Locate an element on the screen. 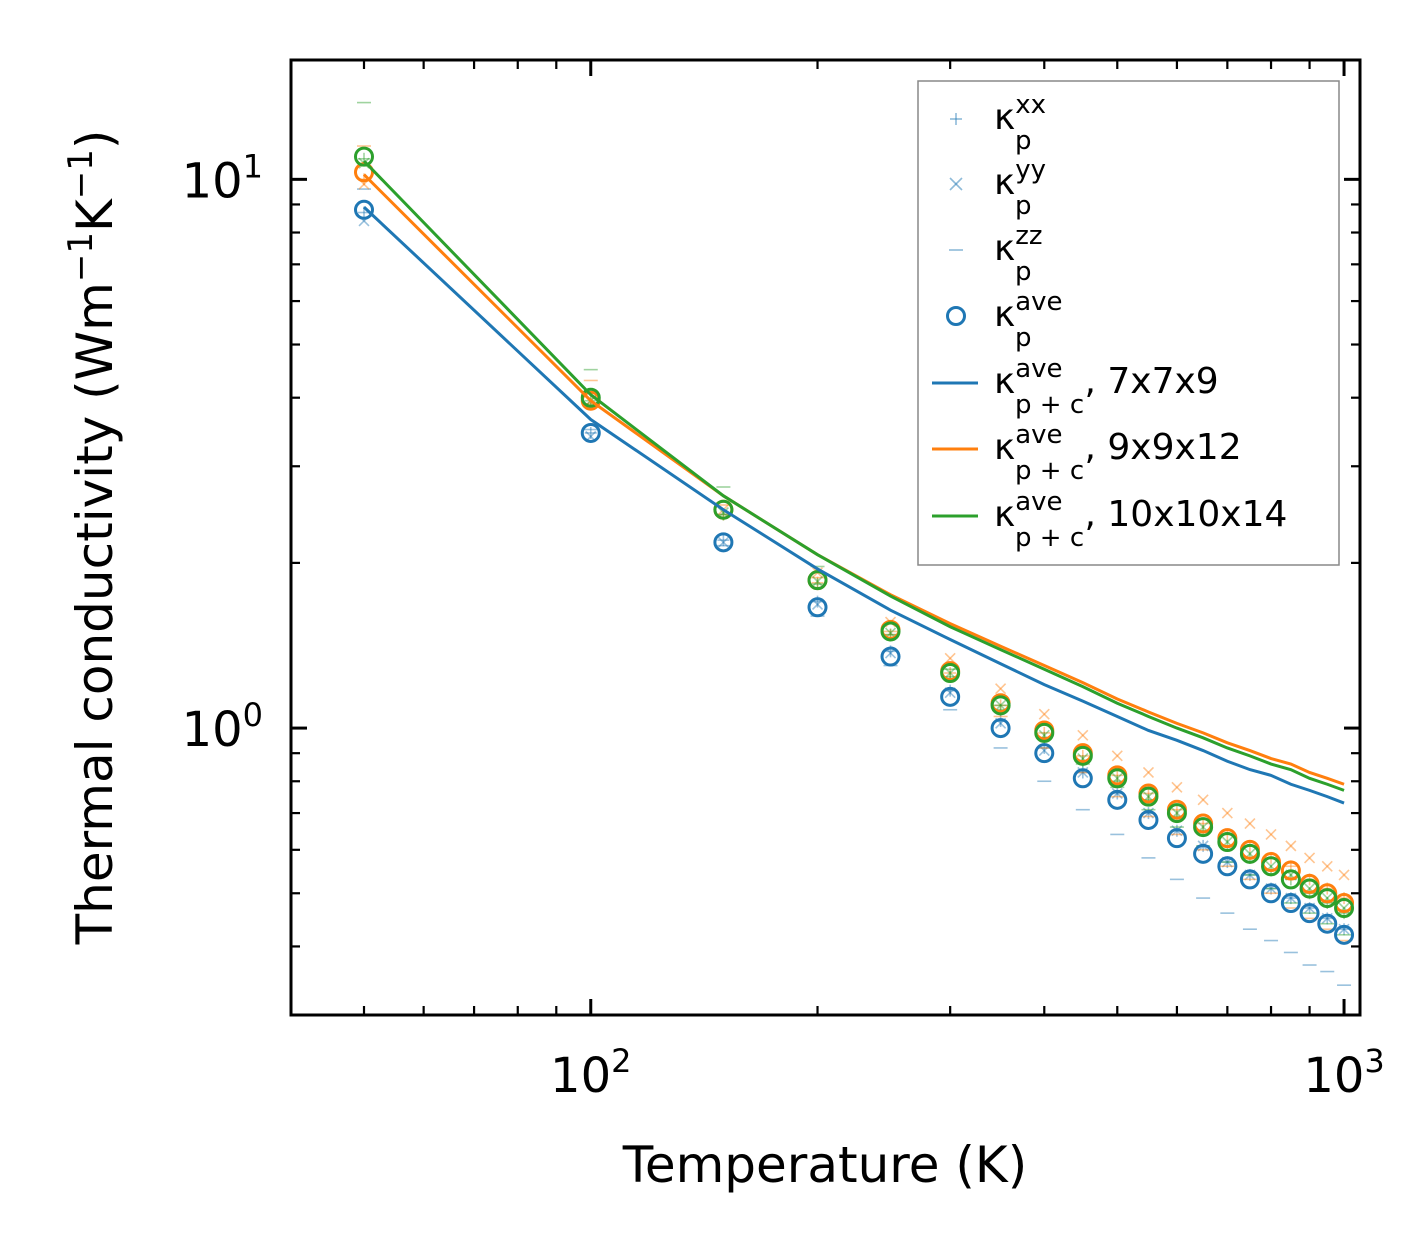 This screenshot has height=1254, width=1421. legend-entry-4-label: κave p + c, 7x7x9 is located at coordinates (1106, 387).